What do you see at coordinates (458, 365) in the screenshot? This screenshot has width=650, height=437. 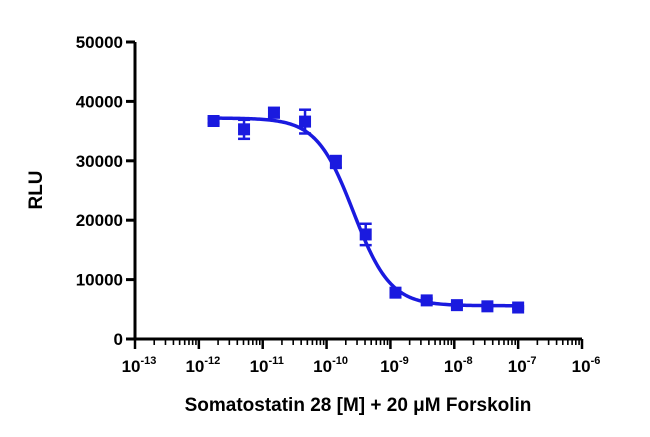 I see `x-tick-label: 10⁻⁸` at bounding box center [458, 365].